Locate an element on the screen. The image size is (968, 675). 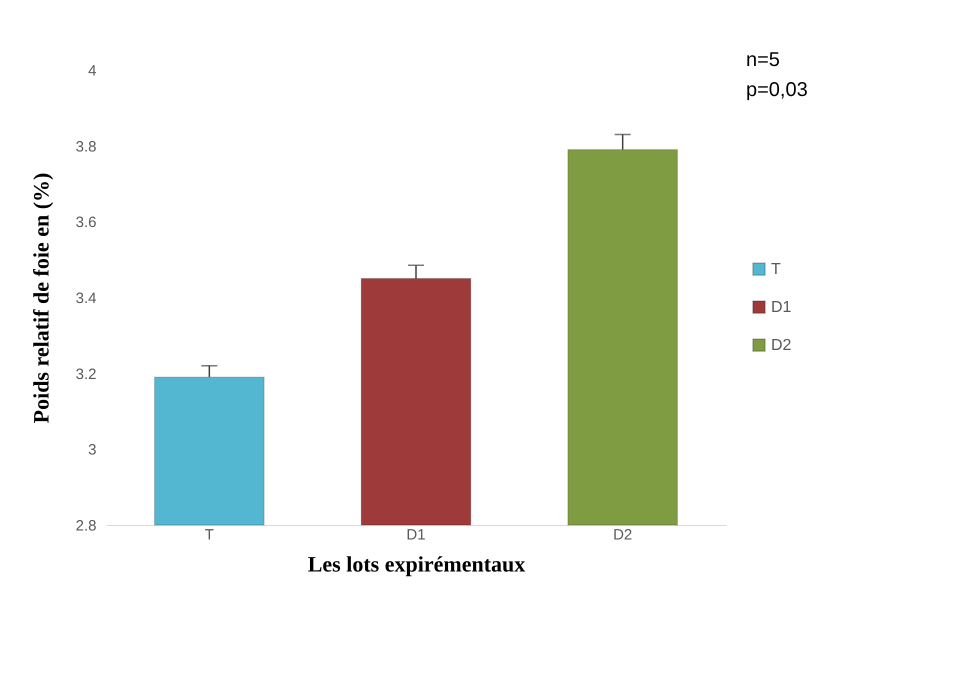
y-axis-title: Poids relatif de foie en (%) is located at coordinates (41, 298).